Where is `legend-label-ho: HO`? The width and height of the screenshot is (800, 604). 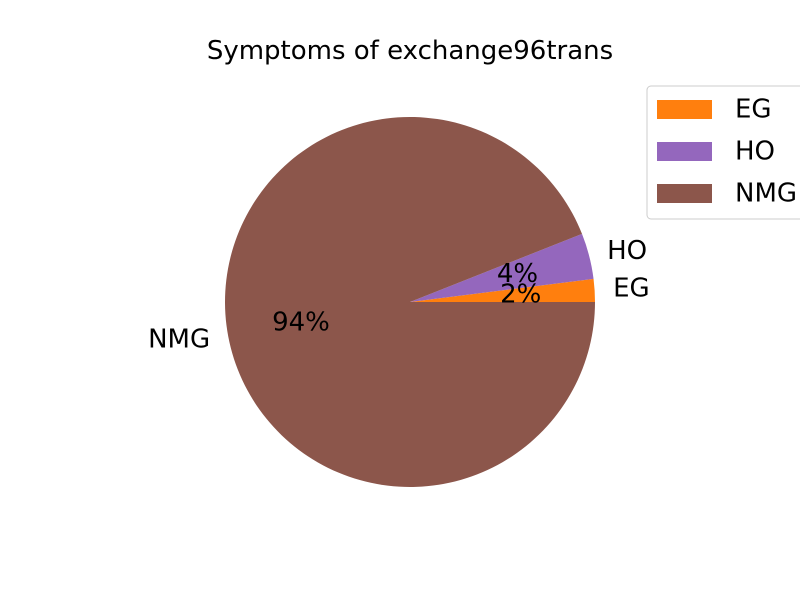
legend-label-ho: HO is located at coordinates (755, 152).